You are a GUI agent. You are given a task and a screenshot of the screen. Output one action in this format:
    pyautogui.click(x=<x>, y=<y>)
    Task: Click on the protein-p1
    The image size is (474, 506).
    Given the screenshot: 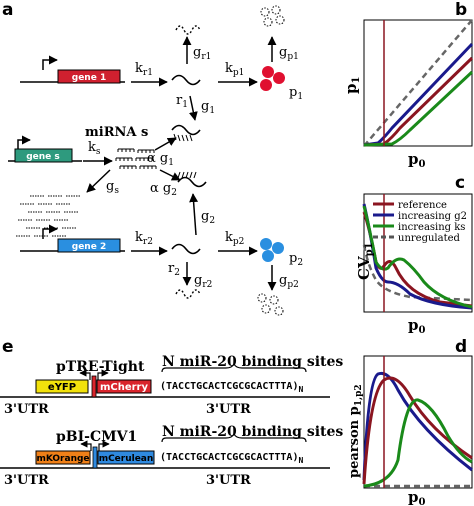 What is the action you would take?
    pyautogui.click(x=272, y=78)
    